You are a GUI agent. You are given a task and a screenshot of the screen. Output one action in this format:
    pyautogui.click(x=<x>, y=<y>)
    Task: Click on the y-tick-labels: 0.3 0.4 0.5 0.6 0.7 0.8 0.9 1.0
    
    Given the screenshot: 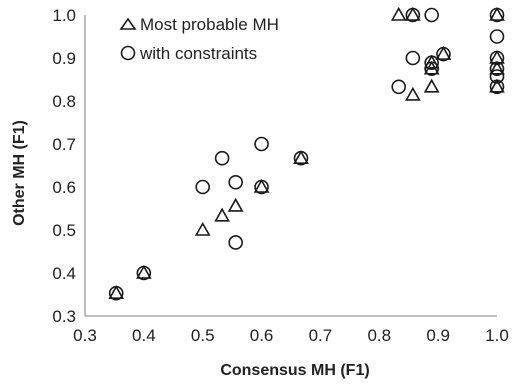 What is the action you would take?
    pyautogui.click(x=64, y=166)
    